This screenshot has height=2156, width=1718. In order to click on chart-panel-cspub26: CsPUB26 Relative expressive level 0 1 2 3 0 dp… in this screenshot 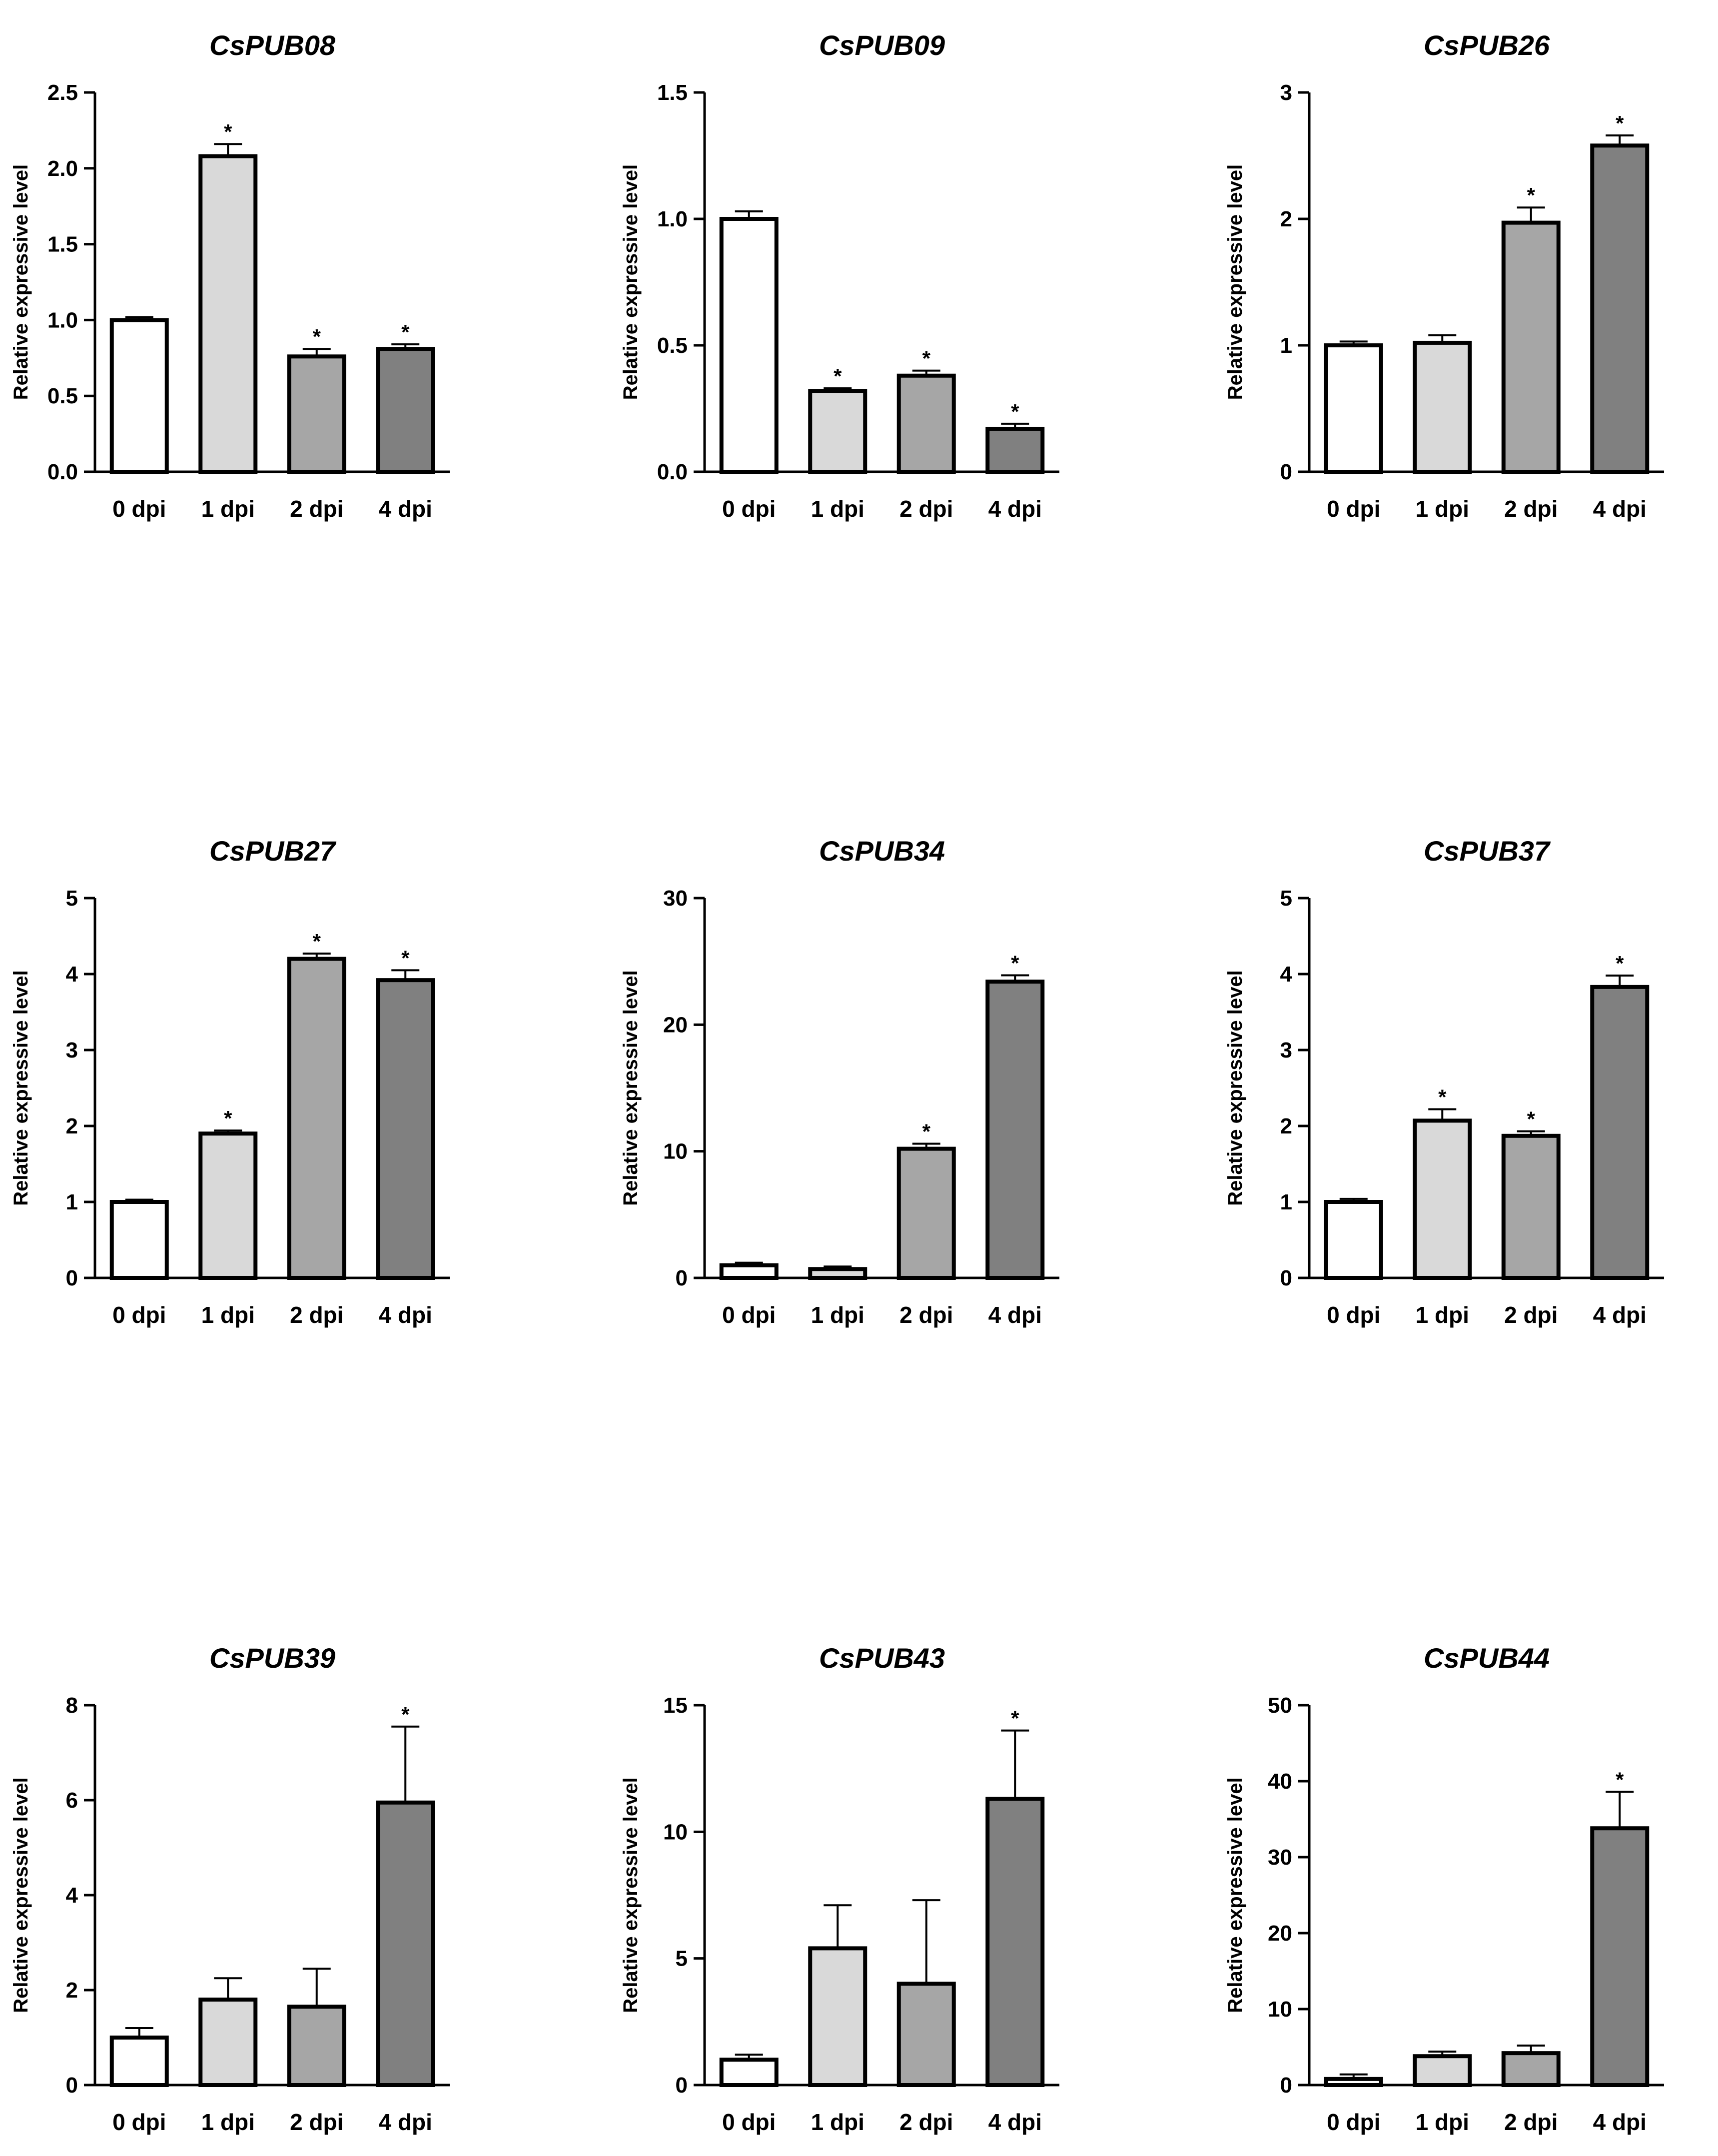, I will do `click(1444, 275)`.